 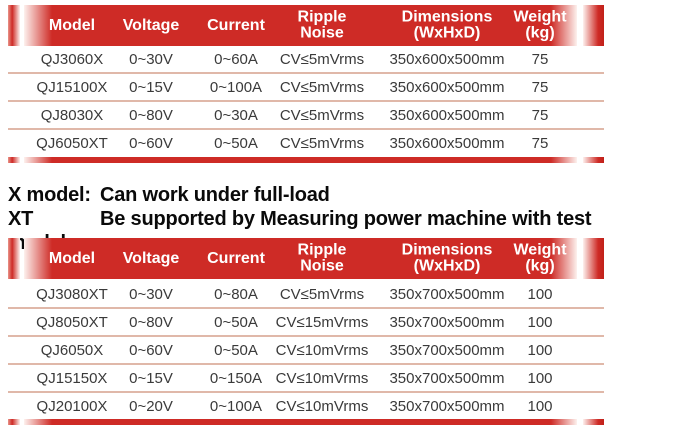 What do you see at coordinates (49, 195) in the screenshot?
I see `note-label: X model:` at bounding box center [49, 195].